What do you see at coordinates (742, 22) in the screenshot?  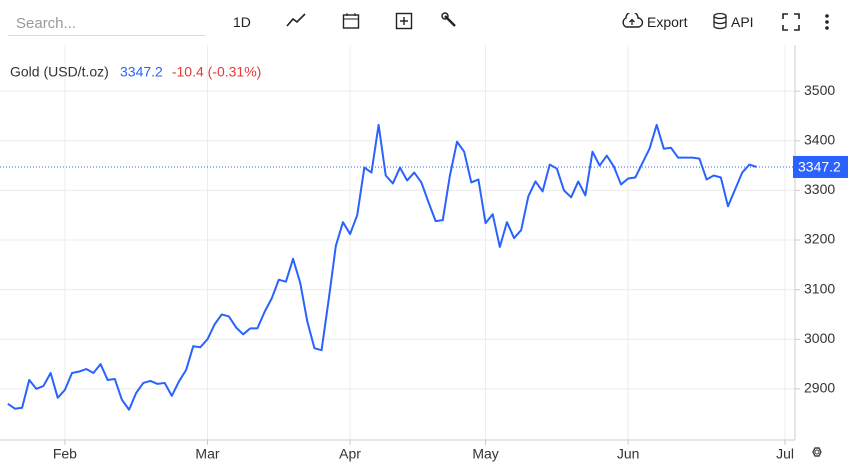 I see `api-button: API` at bounding box center [742, 22].